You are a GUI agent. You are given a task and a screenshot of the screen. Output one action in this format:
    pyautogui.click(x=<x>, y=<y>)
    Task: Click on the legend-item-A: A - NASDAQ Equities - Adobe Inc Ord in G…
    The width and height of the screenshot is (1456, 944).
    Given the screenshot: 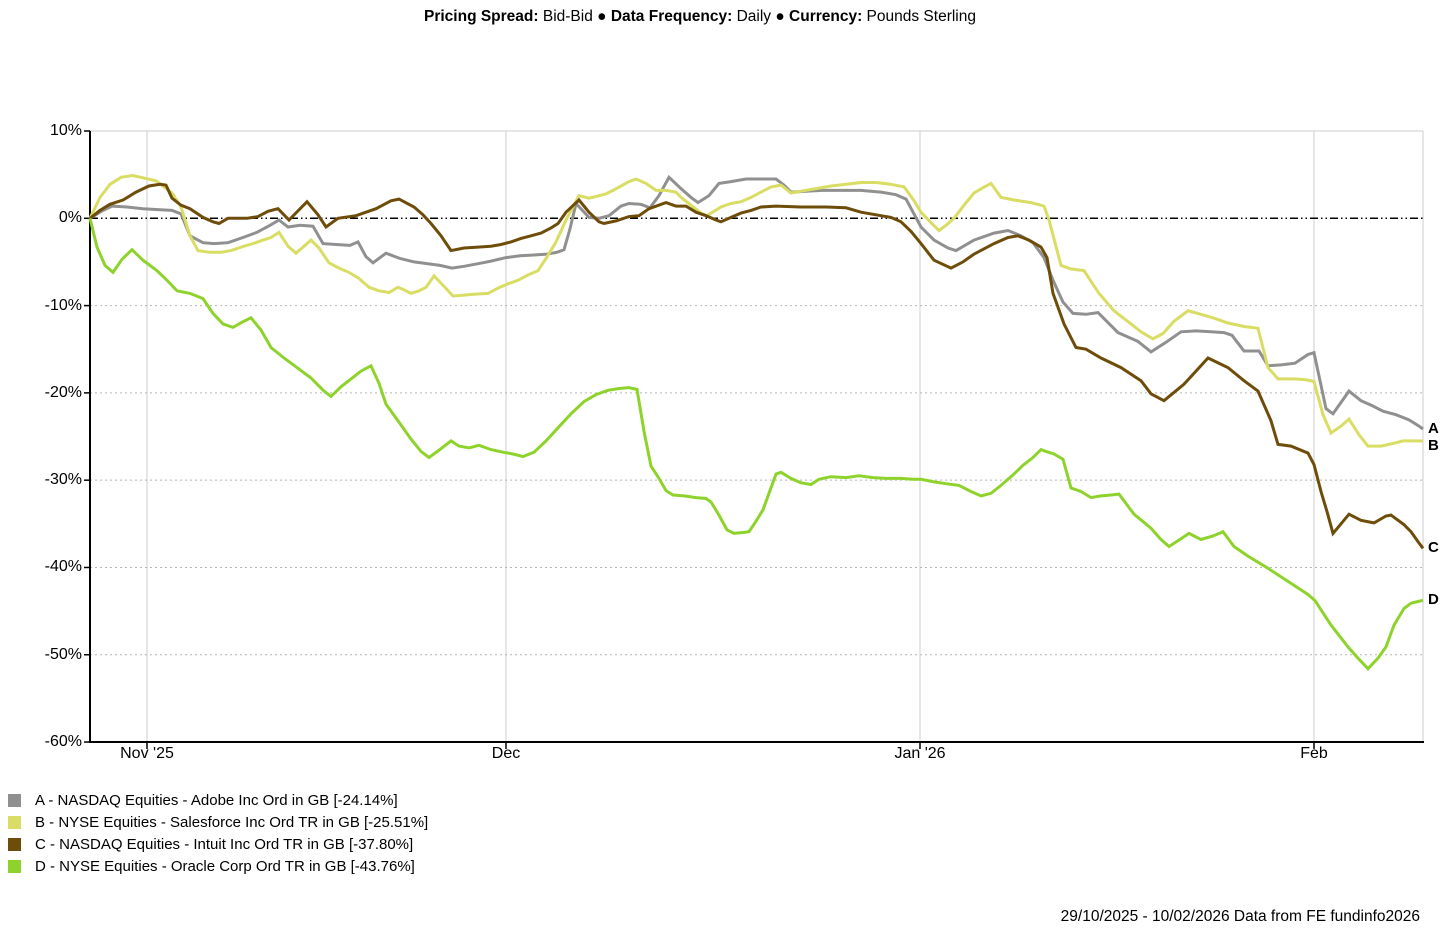 What is the action you would take?
    pyautogui.click(x=218, y=800)
    